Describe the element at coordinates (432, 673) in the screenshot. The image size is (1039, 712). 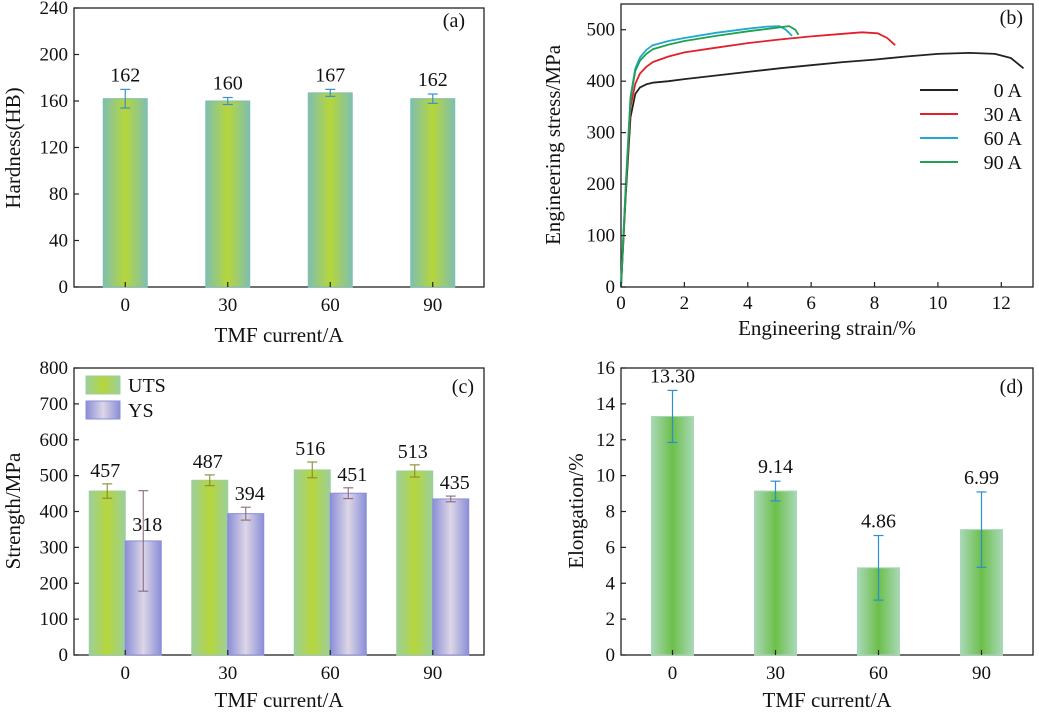
I see `panel-c-xtick-label-90: 90` at that location.